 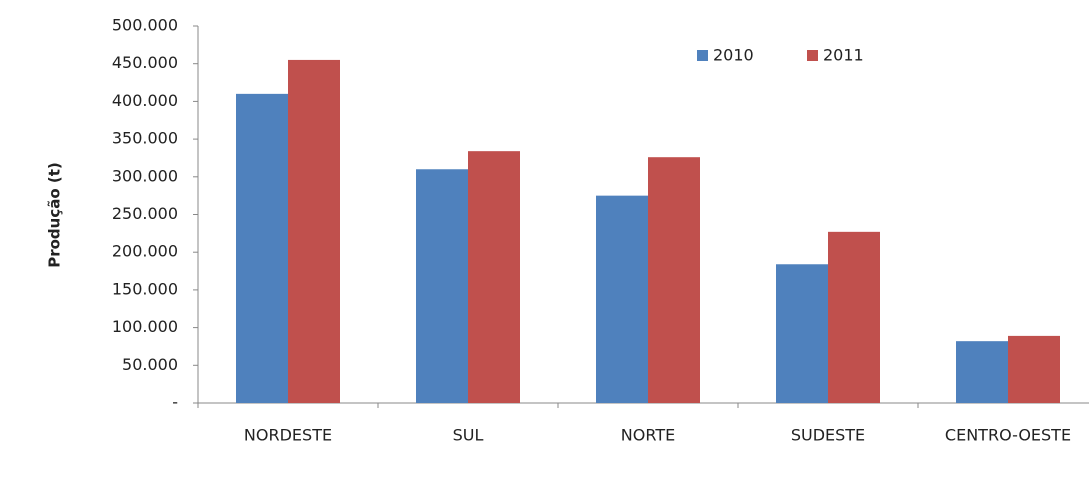 I want to click on y-tick-label: 450.000, so click(x=145, y=62).